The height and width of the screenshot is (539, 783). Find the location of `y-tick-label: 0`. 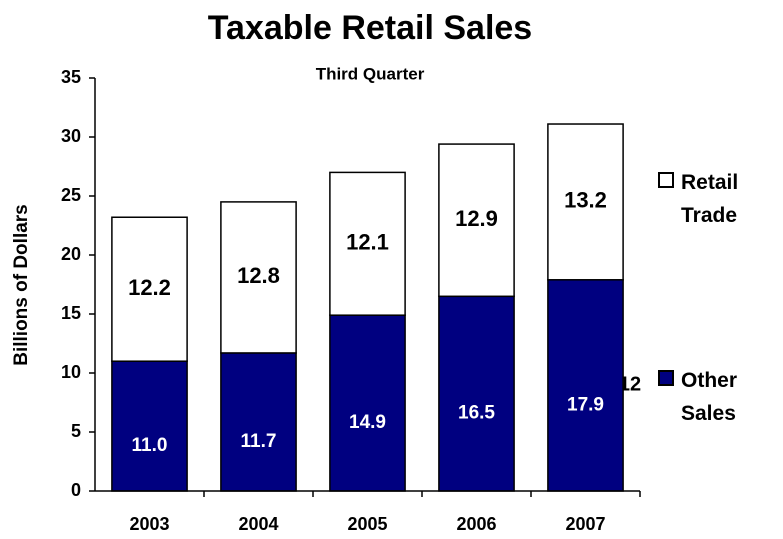

y-tick-label: 0 is located at coordinates (76, 490).